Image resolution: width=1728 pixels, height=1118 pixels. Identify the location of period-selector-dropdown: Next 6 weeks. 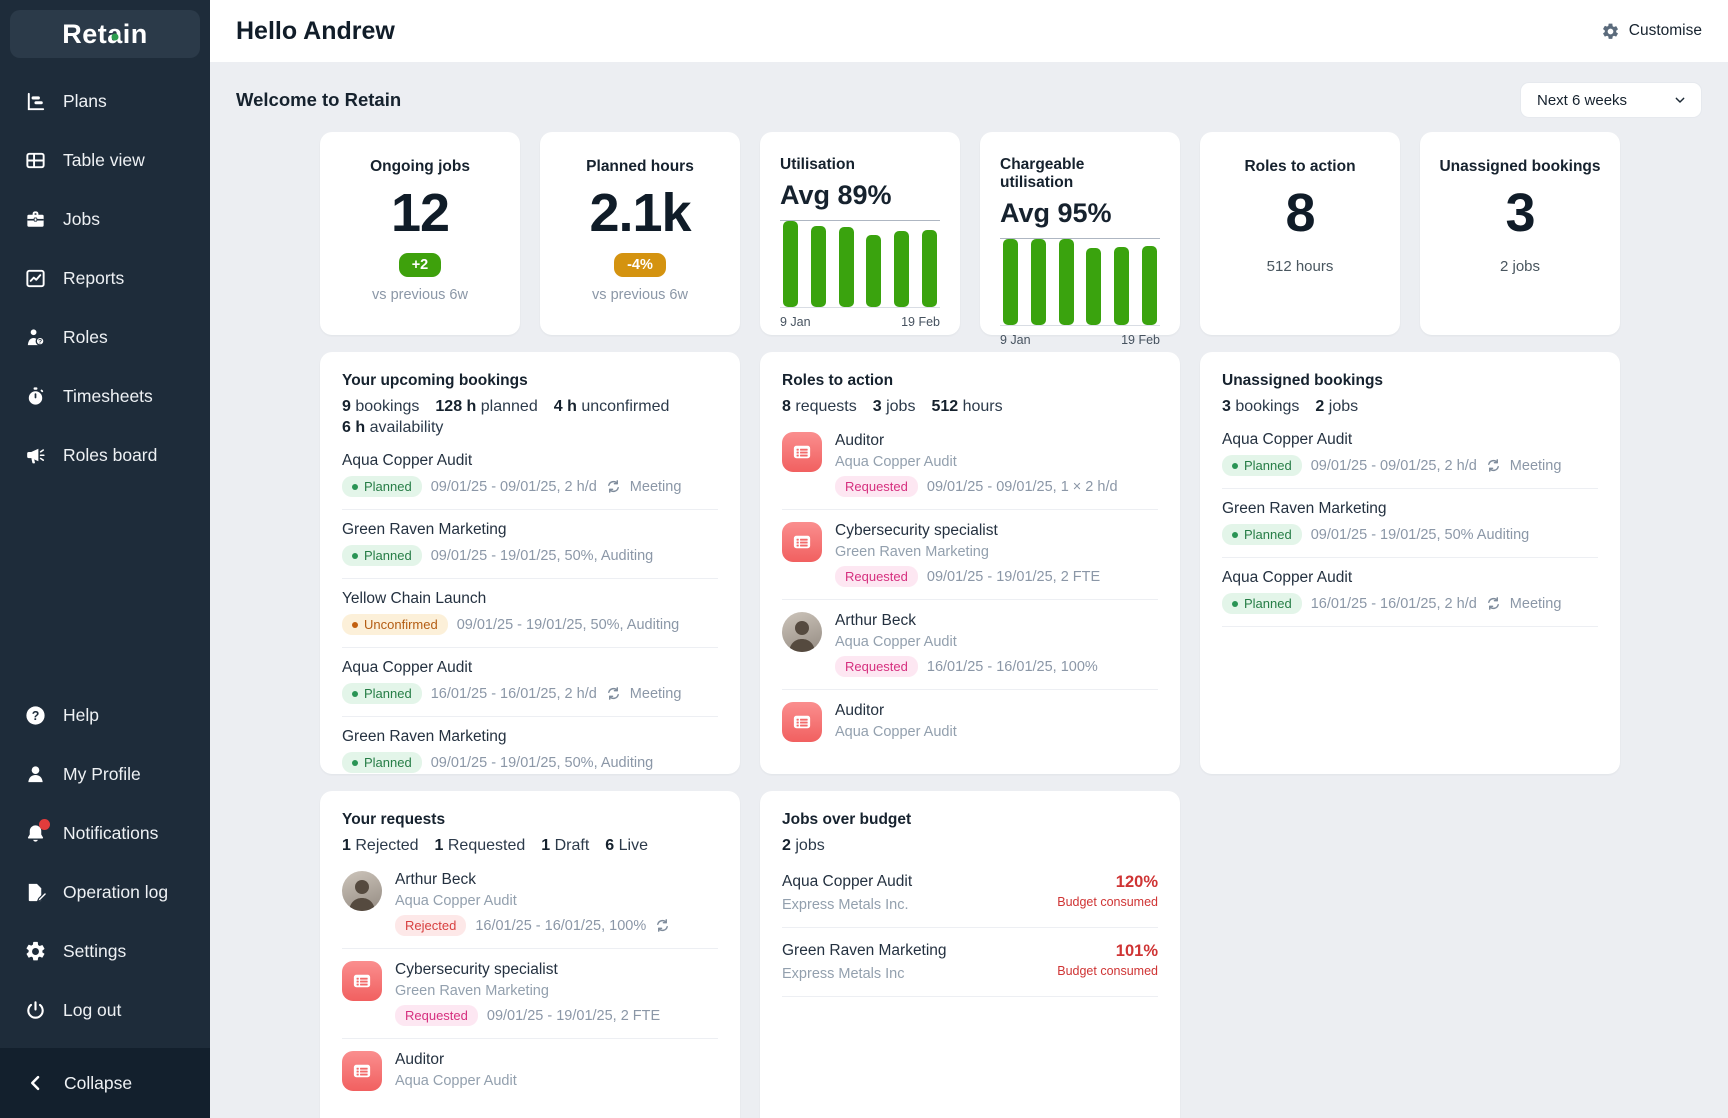
(1611, 100).